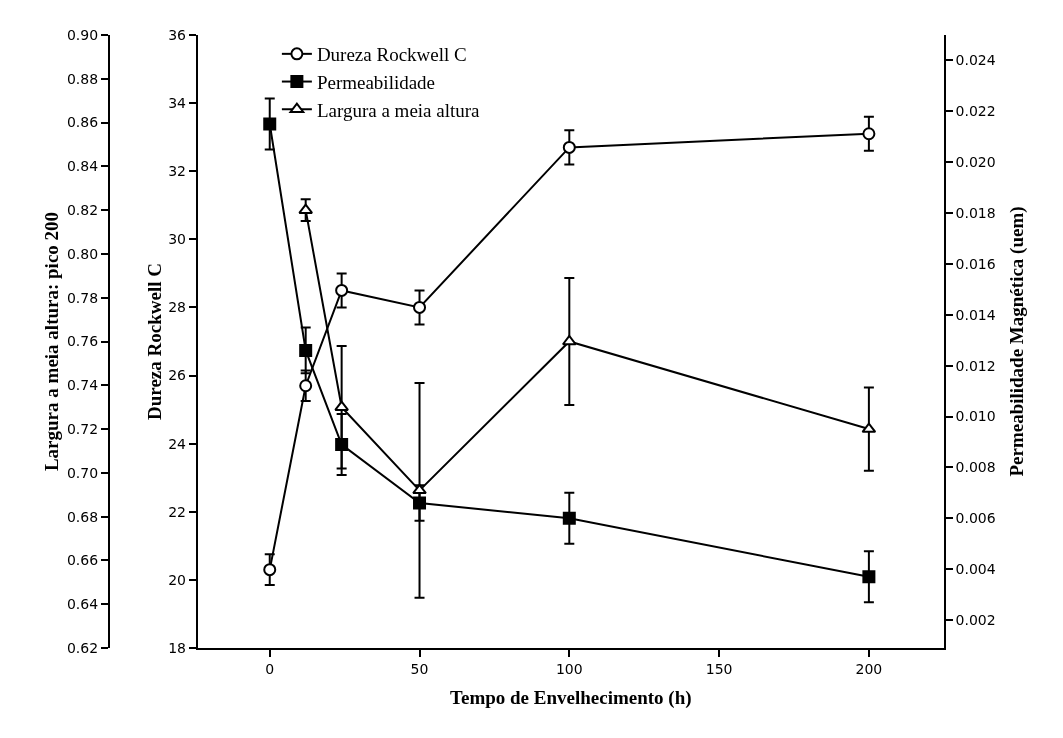  What do you see at coordinates (376, 82) in the screenshot?
I see `legend-label: Permeabilidade` at bounding box center [376, 82].